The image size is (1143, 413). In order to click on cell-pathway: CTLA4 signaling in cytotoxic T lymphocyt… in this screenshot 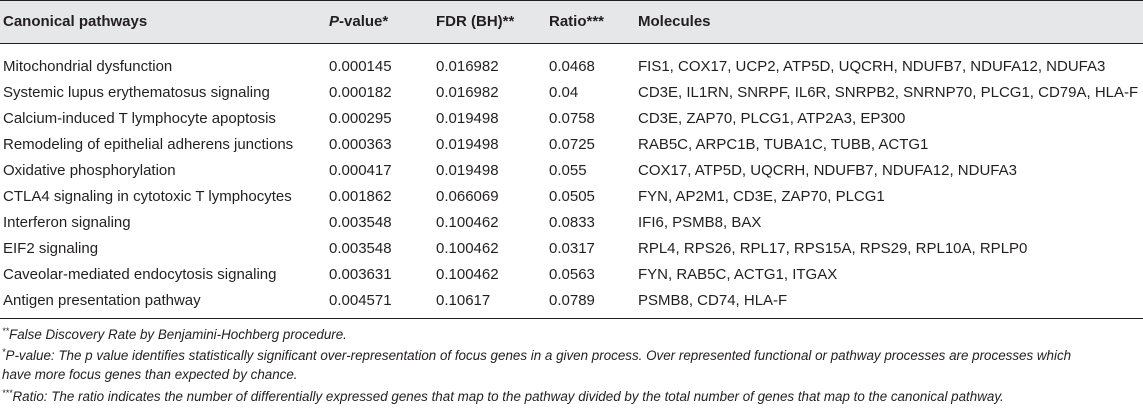, I will do `click(147, 196)`.